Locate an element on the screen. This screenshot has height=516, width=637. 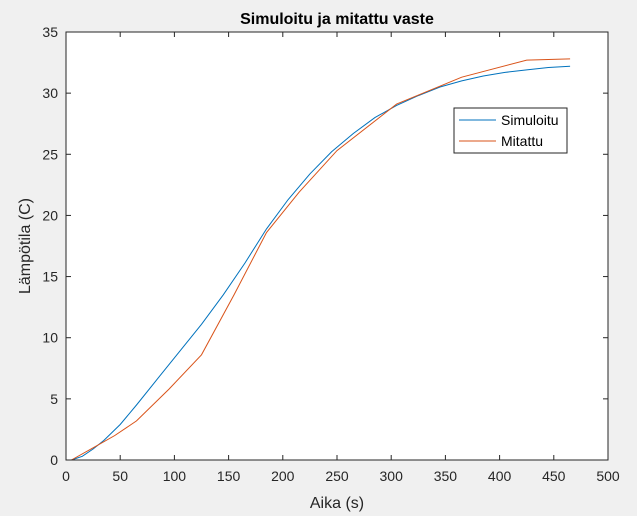
y-tick-label: 5 is located at coordinates (54, 399).